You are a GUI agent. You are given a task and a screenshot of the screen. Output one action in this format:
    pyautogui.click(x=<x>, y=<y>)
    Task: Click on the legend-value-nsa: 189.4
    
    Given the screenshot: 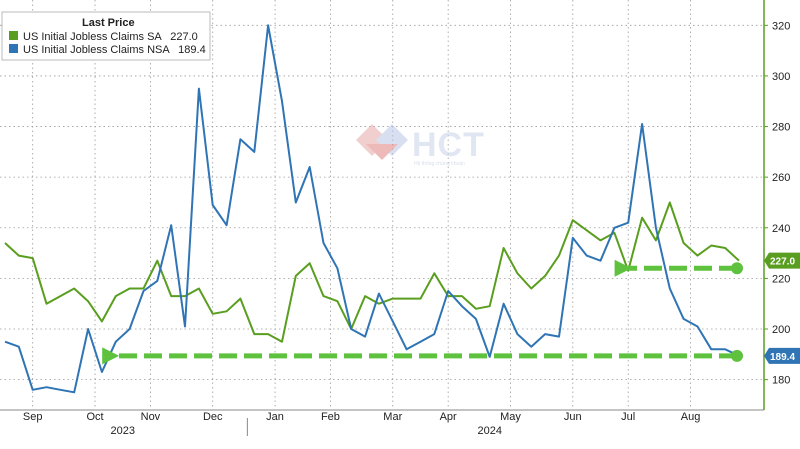 What is the action you would take?
    pyautogui.click(x=192, y=50)
    